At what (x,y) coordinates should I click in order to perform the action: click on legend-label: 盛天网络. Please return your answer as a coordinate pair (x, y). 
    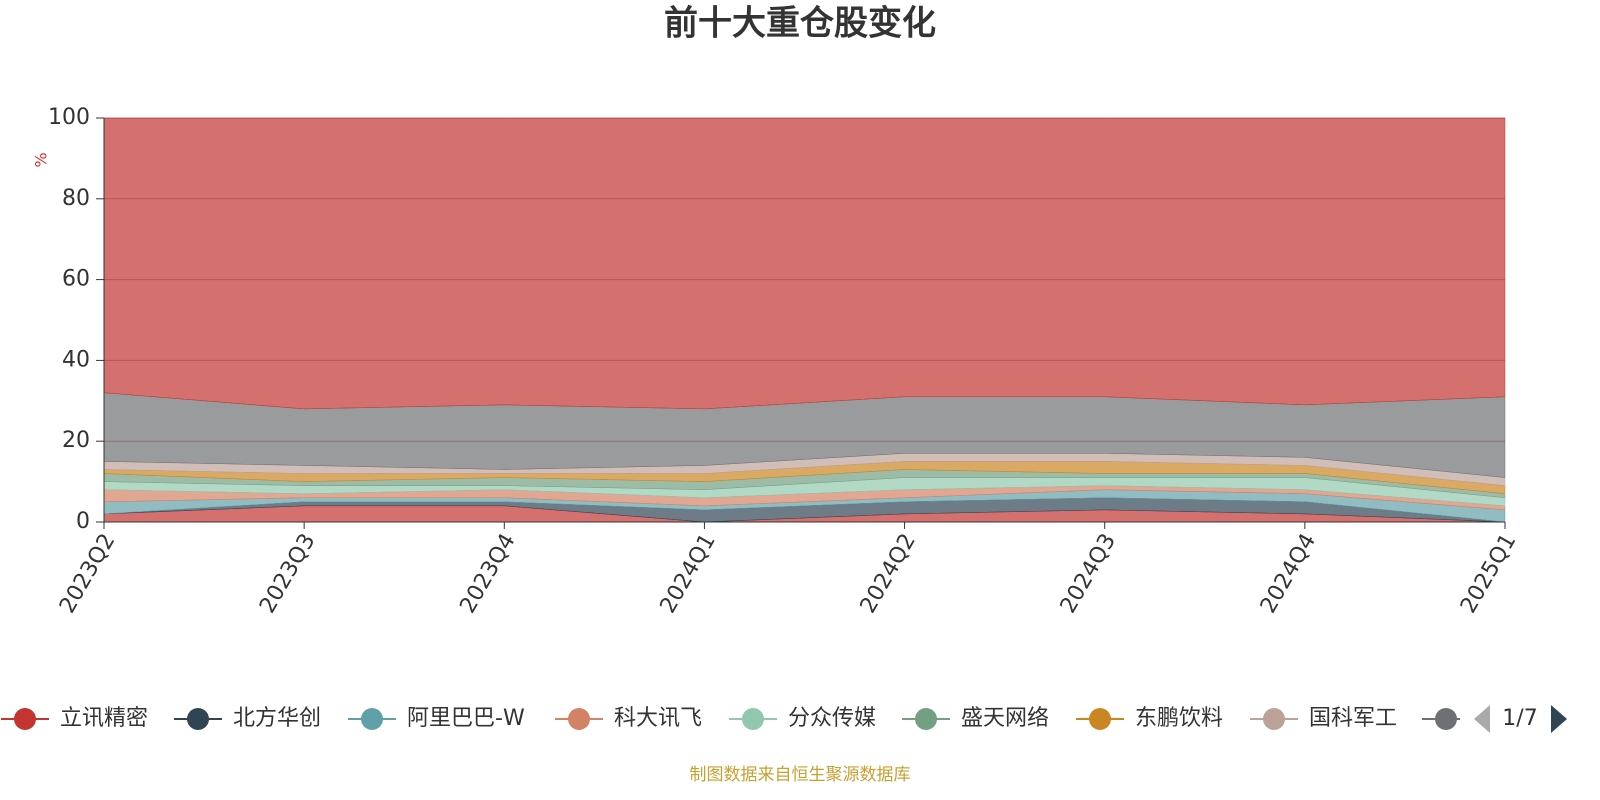
    Looking at the image, I should click on (1005, 718).